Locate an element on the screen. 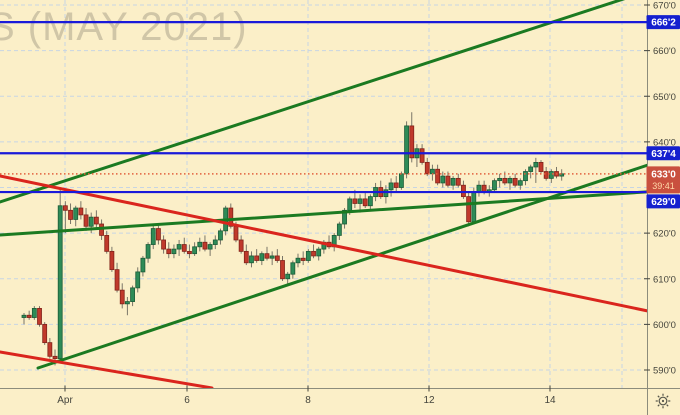  x-tick-label: 12 is located at coordinates (429, 400).